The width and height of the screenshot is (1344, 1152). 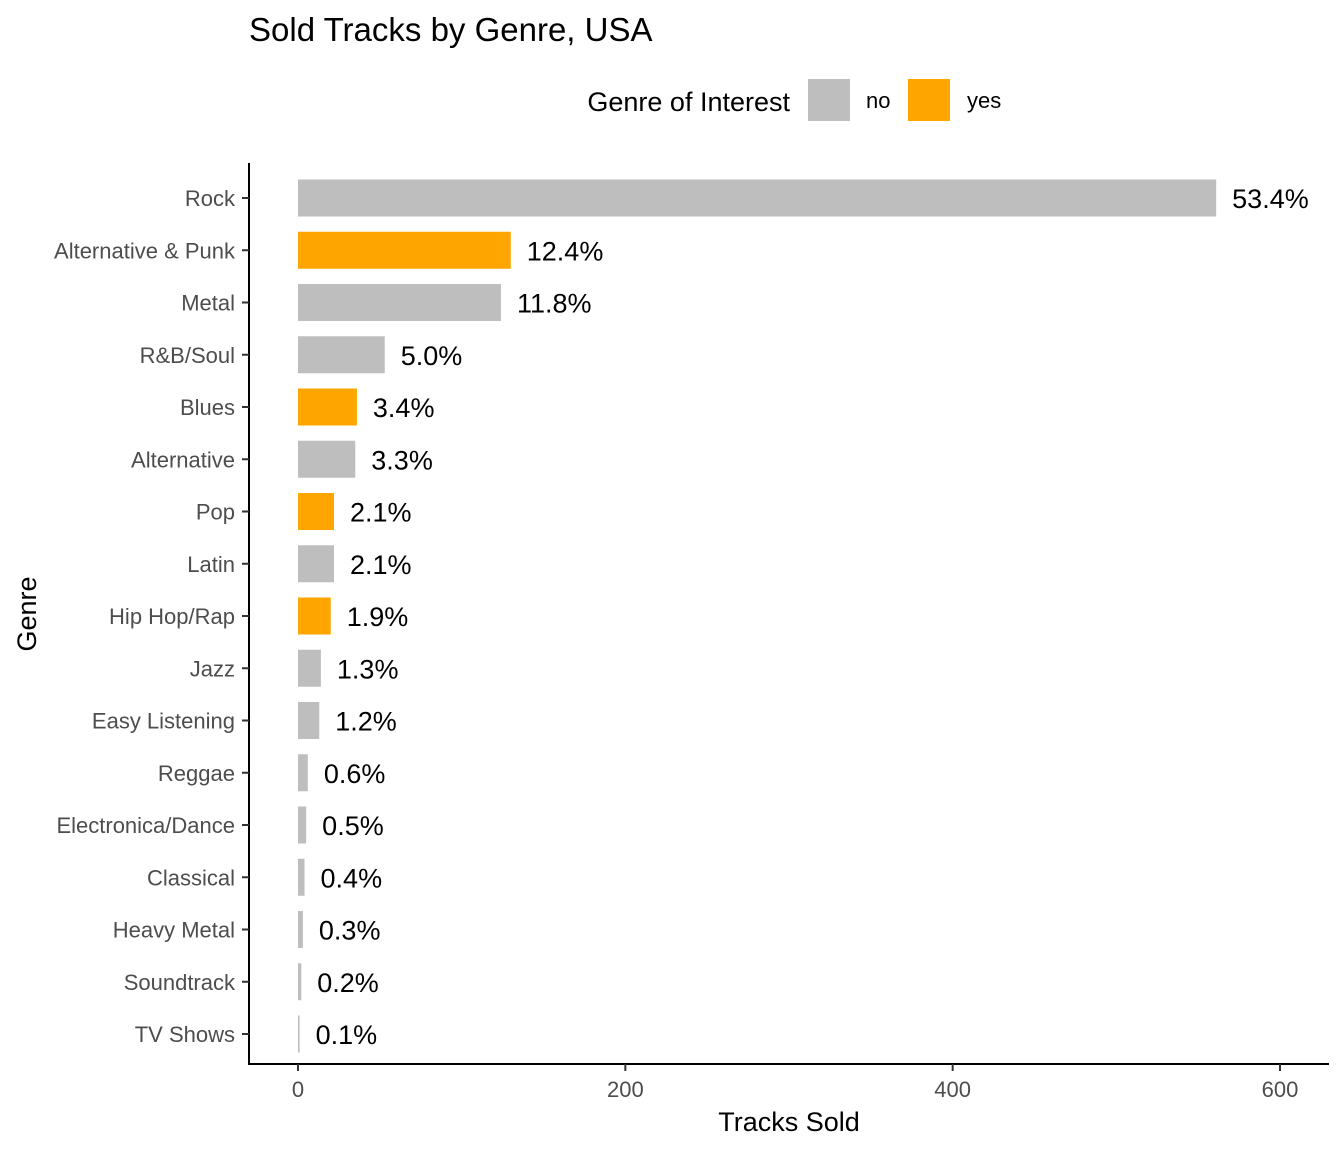 What do you see at coordinates (215, 512) in the screenshot?
I see `y-tick-label: Pop` at bounding box center [215, 512].